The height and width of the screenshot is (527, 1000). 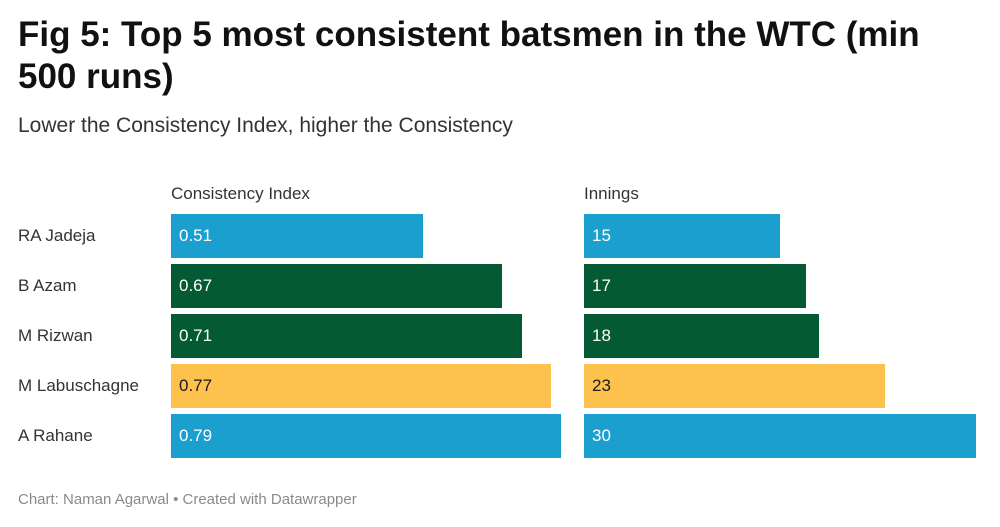 What do you see at coordinates (780, 436) in the screenshot?
I see `bar: 30` at bounding box center [780, 436].